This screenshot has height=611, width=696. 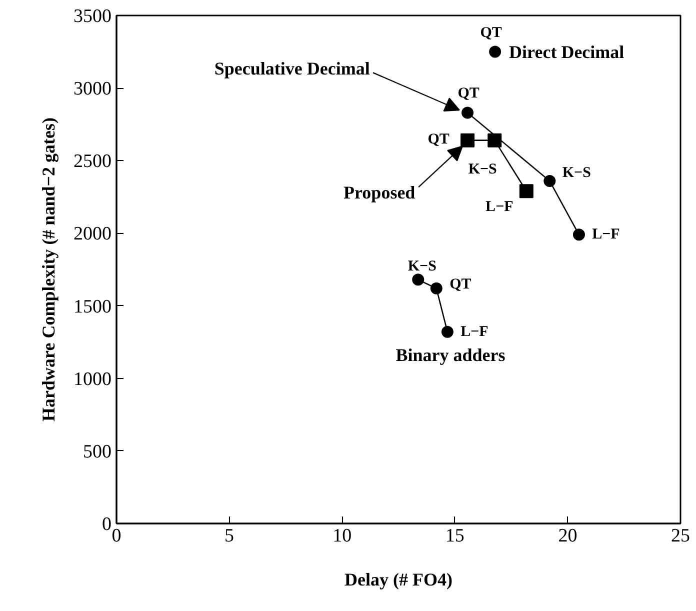 I want to click on y-tick-label: 3500, so click(x=93, y=16).